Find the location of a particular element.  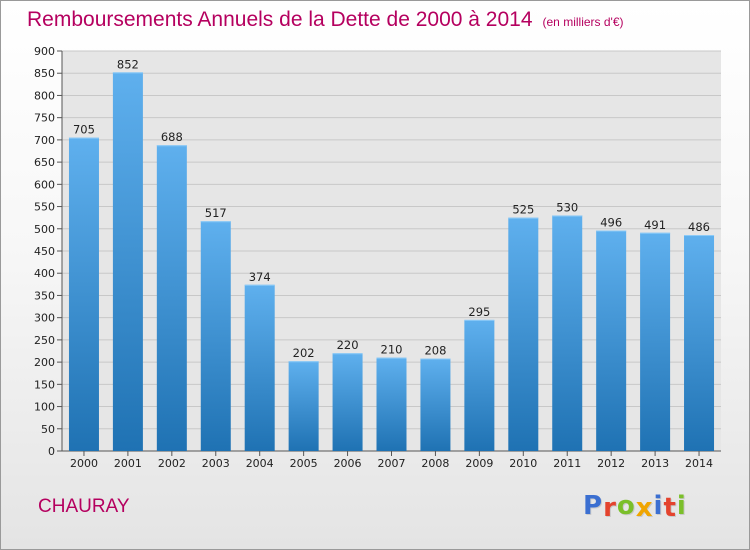

y-tick-label: 900 is located at coordinates (44, 51).